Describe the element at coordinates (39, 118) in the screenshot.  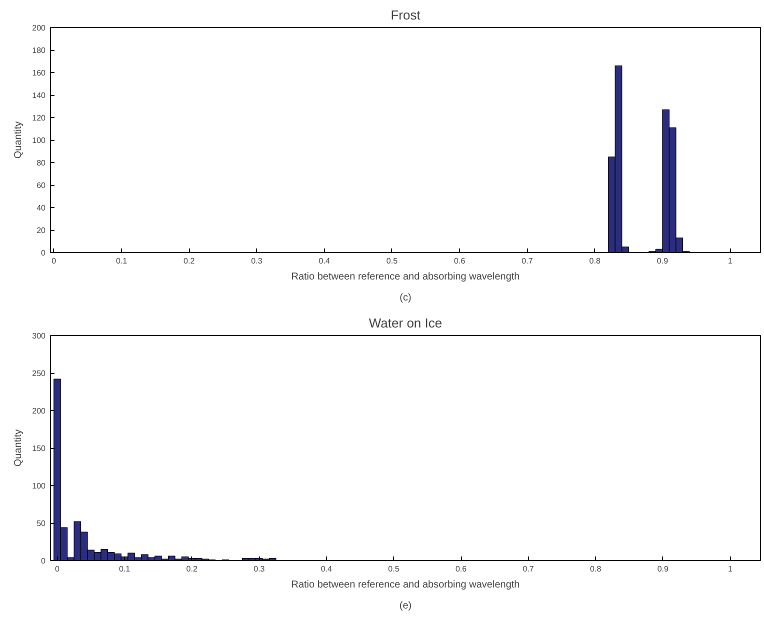
I see `y-tick-label: 120` at that location.